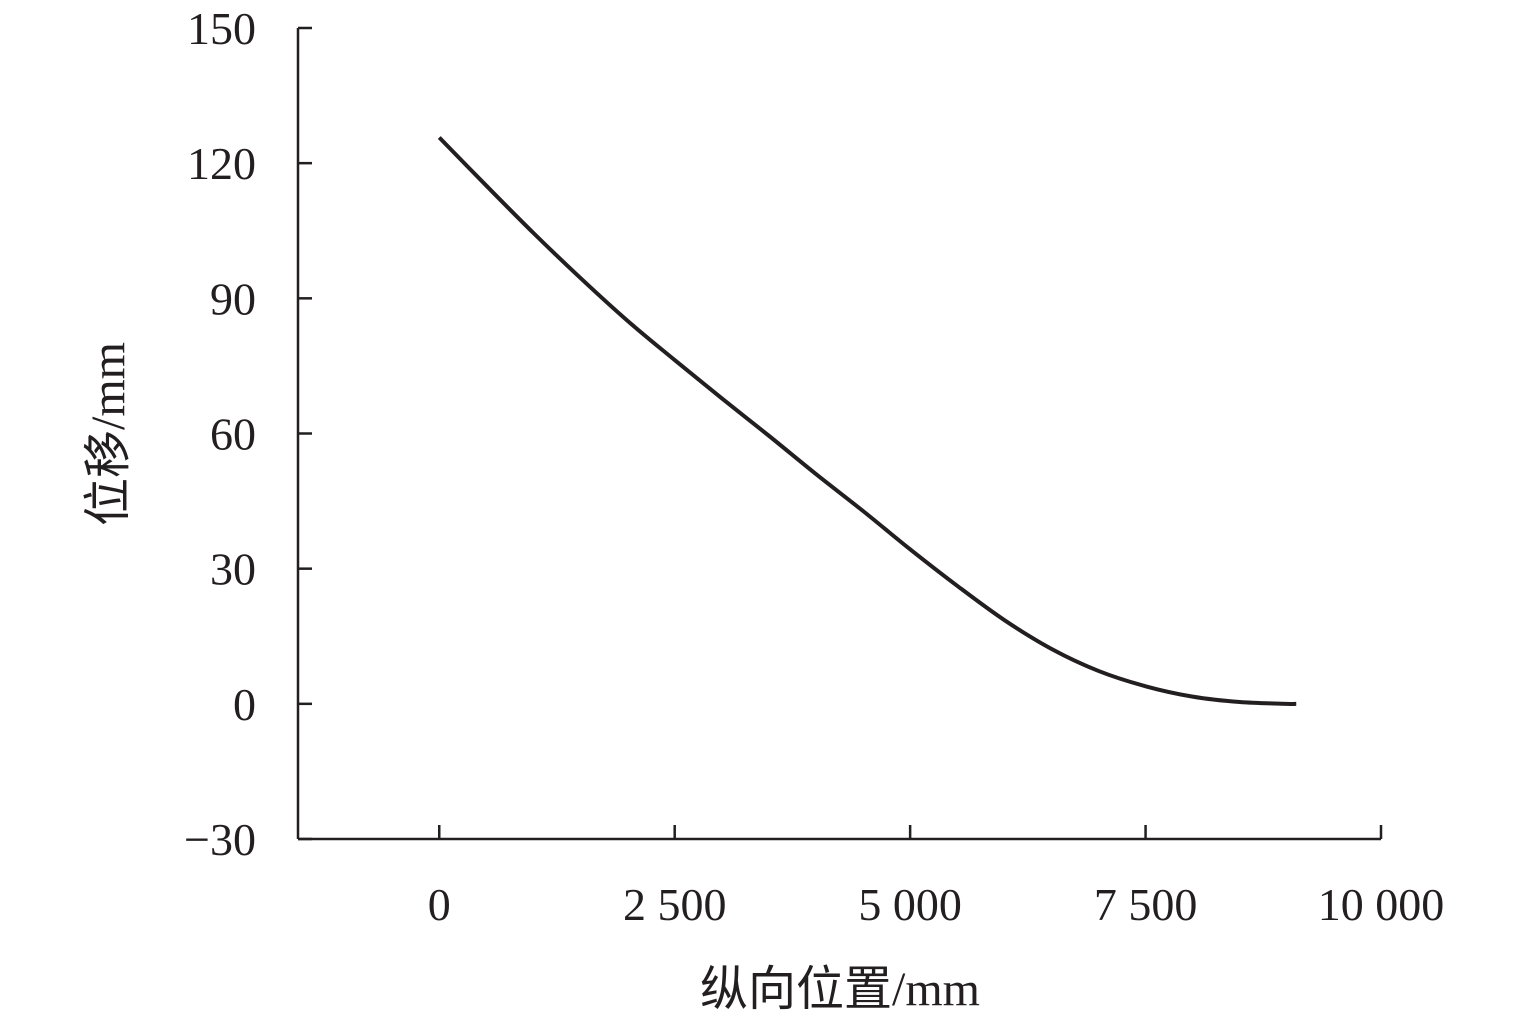  What do you see at coordinates (233, 298) in the screenshot?
I see `y-tick-label: 90` at bounding box center [233, 298].